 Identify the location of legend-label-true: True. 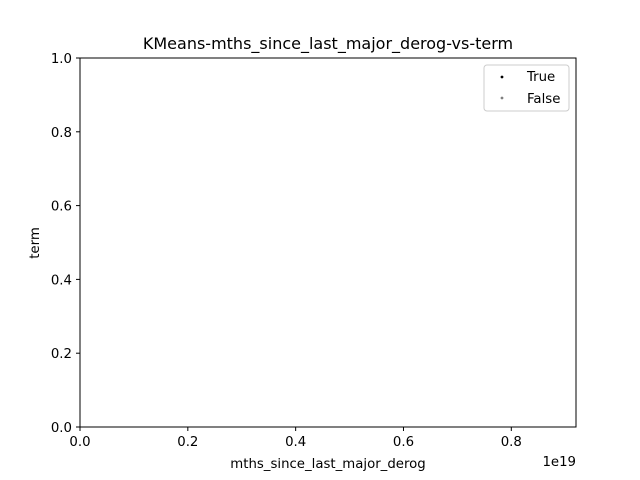
(540, 77).